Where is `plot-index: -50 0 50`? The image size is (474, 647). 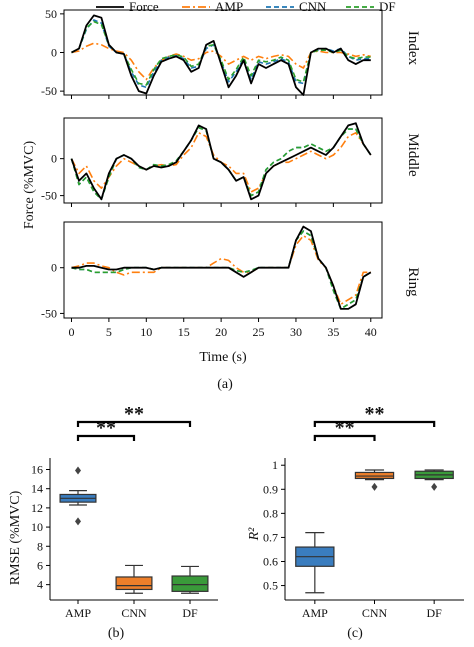
plot-index: -50 0 50 is located at coordinates (212, 53).